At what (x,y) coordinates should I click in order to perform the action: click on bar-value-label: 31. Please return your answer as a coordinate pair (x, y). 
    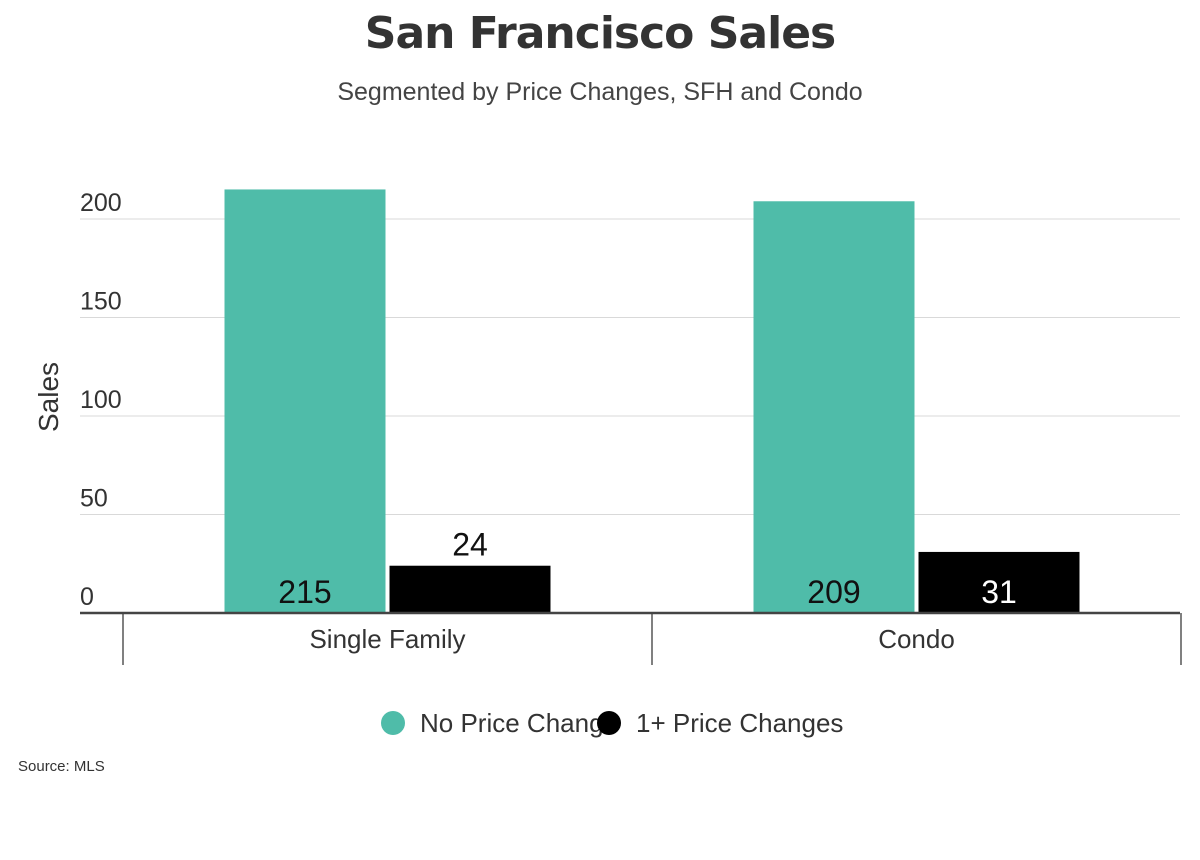
    Looking at the image, I should click on (999, 592).